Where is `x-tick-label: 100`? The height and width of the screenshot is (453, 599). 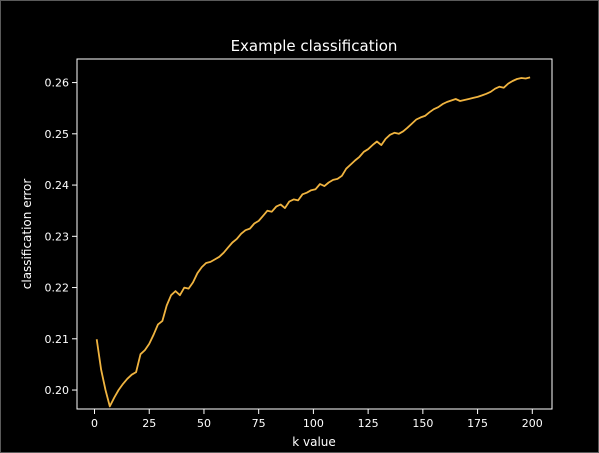 x-tick-label: 100 is located at coordinates (313, 423).